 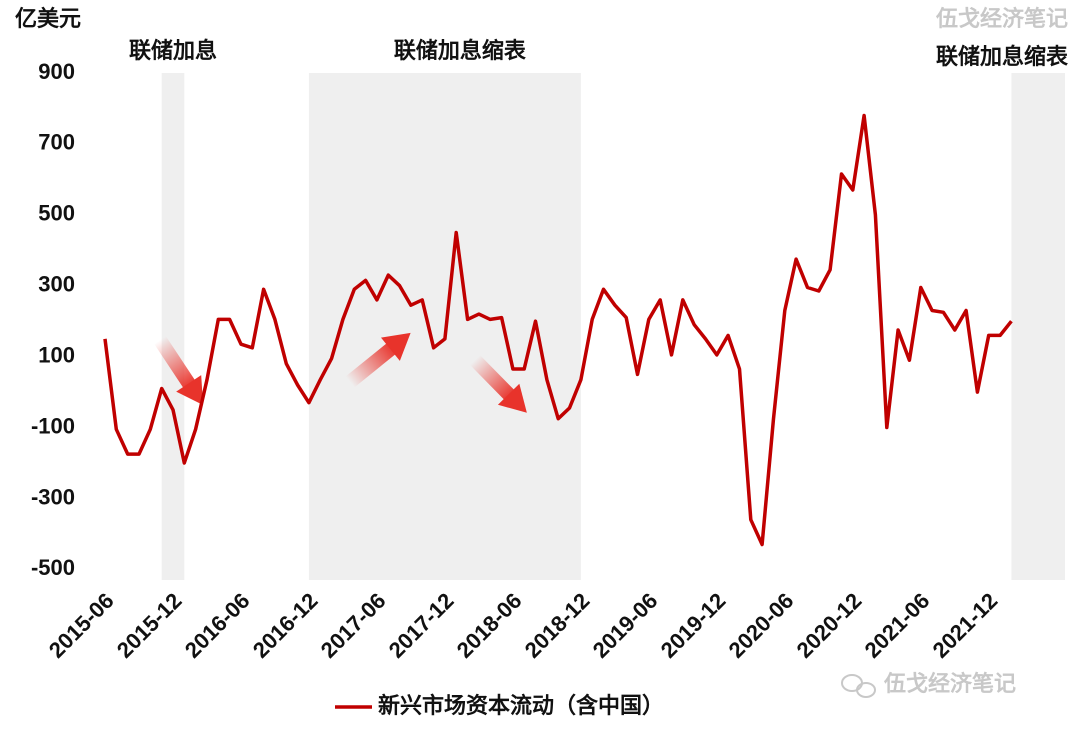 I want to click on x-tick-label: 2018-12, so click(x=557, y=625).